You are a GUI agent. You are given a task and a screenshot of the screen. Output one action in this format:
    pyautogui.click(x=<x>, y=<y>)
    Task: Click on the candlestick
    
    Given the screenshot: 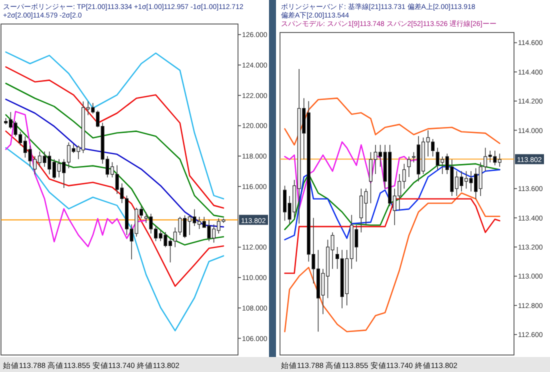 What is the action you would take?
    pyautogui.click(x=409, y=167)
    